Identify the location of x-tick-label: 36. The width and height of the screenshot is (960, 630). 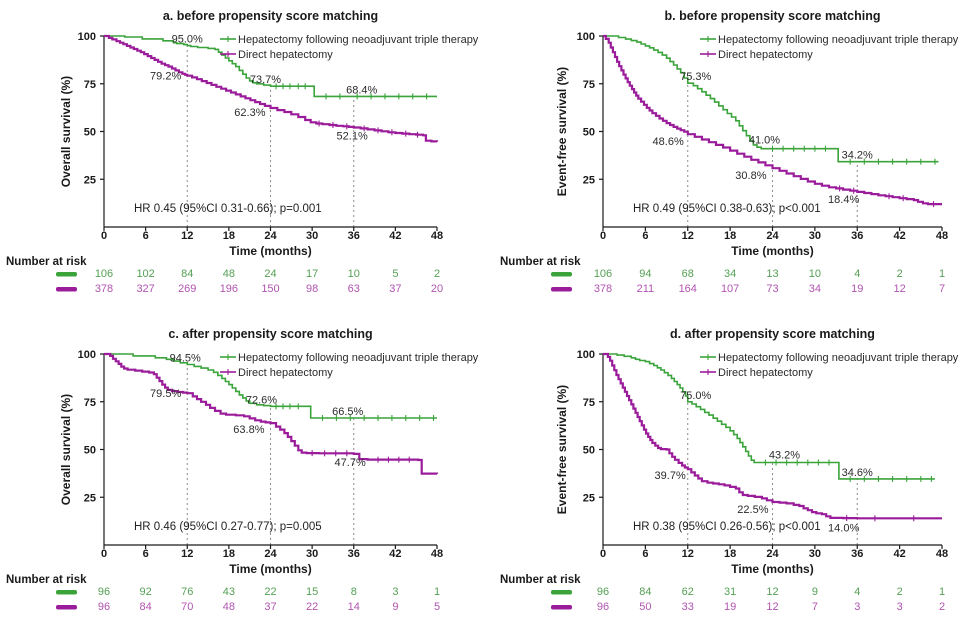
(857, 554).